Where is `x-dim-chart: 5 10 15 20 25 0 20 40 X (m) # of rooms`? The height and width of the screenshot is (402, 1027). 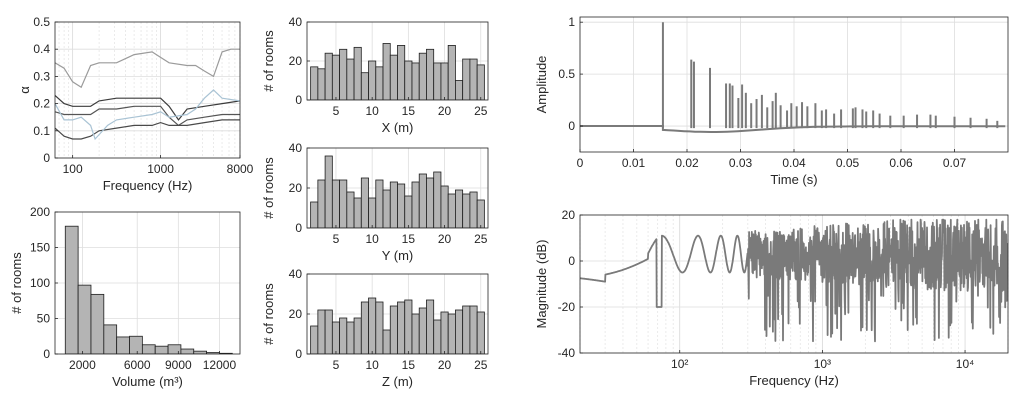
x-dim-chart: 5 10 15 20 25 0 20 40 X (m) # of rooms is located at coordinates (375, 75).